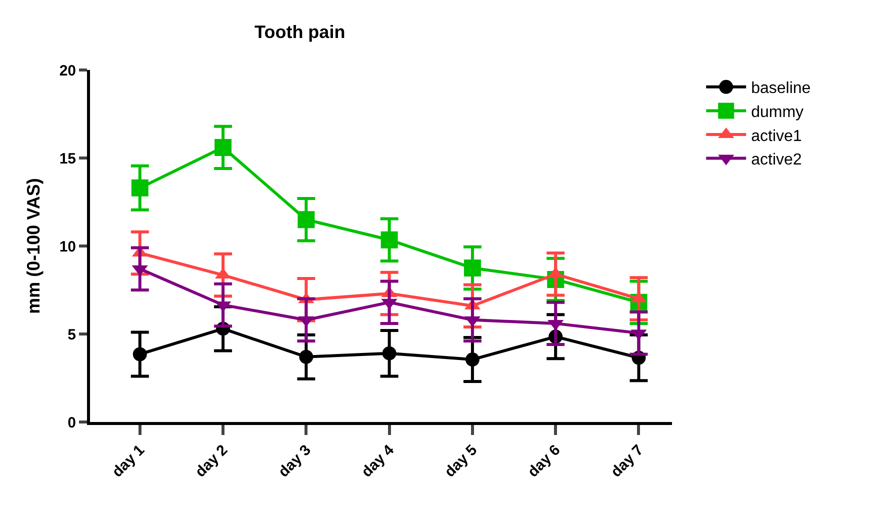  What do you see at coordinates (72, 335) in the screenshot?
I see `y-tick-label: 5` at bounding box center [72, 335].